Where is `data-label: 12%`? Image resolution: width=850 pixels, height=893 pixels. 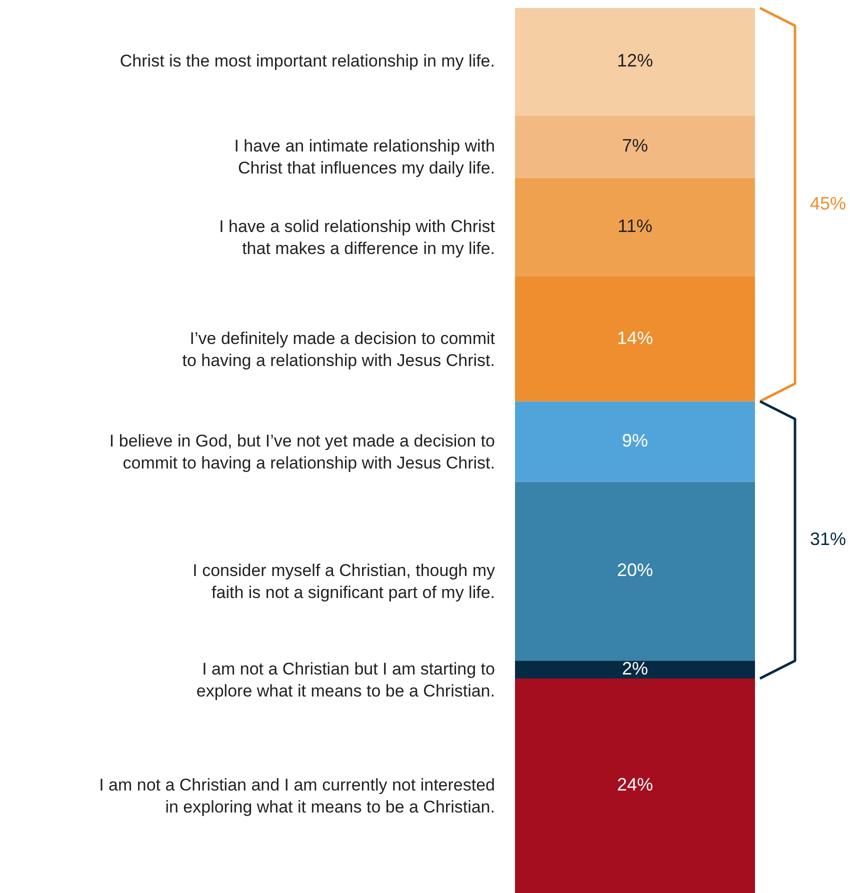
data-label: 12% is located at coordinates (635, 60).